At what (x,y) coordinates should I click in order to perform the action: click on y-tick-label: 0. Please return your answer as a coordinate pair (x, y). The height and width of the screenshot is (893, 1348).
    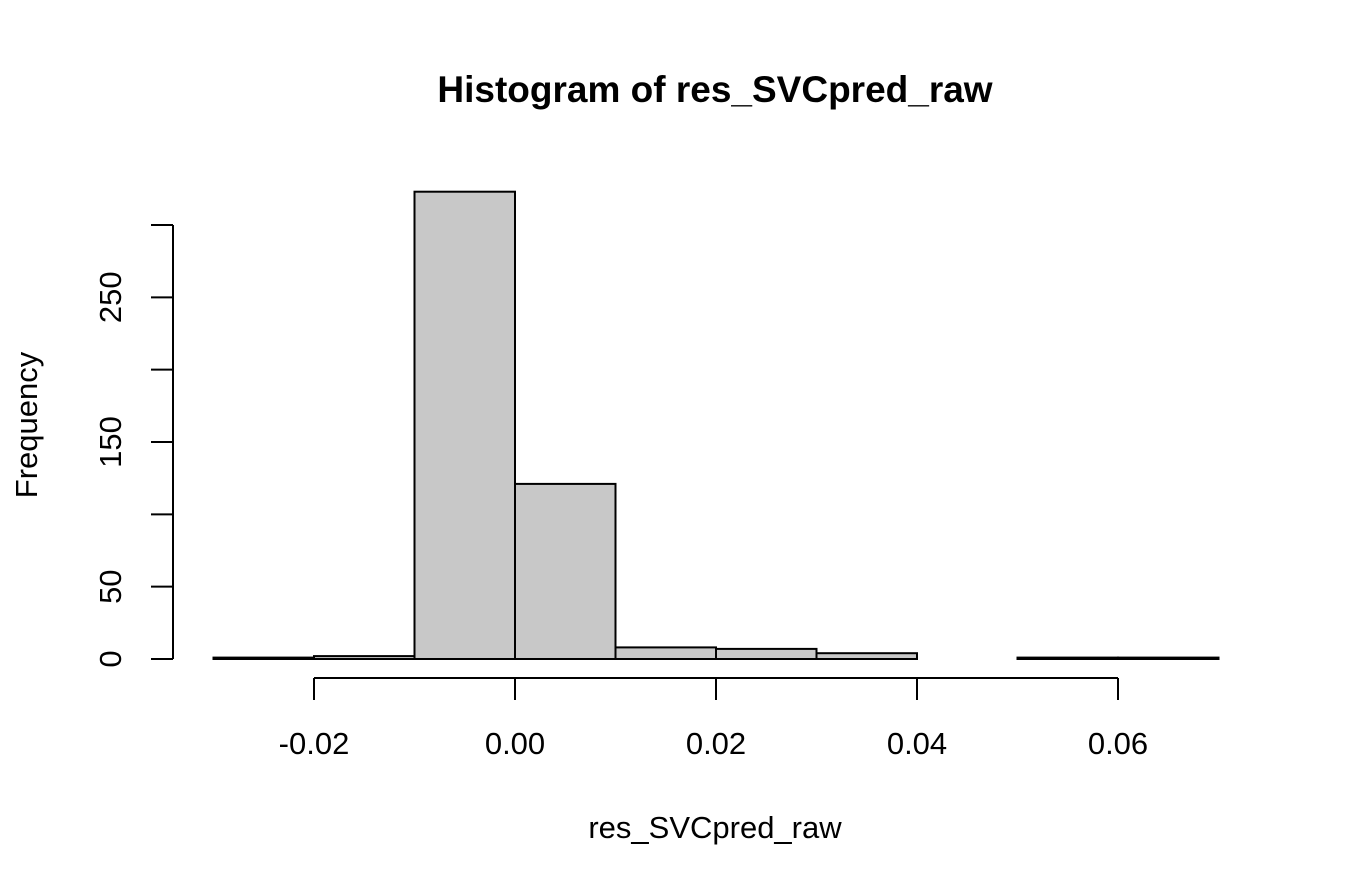
    Looking at the image, I should click on (110, 658).